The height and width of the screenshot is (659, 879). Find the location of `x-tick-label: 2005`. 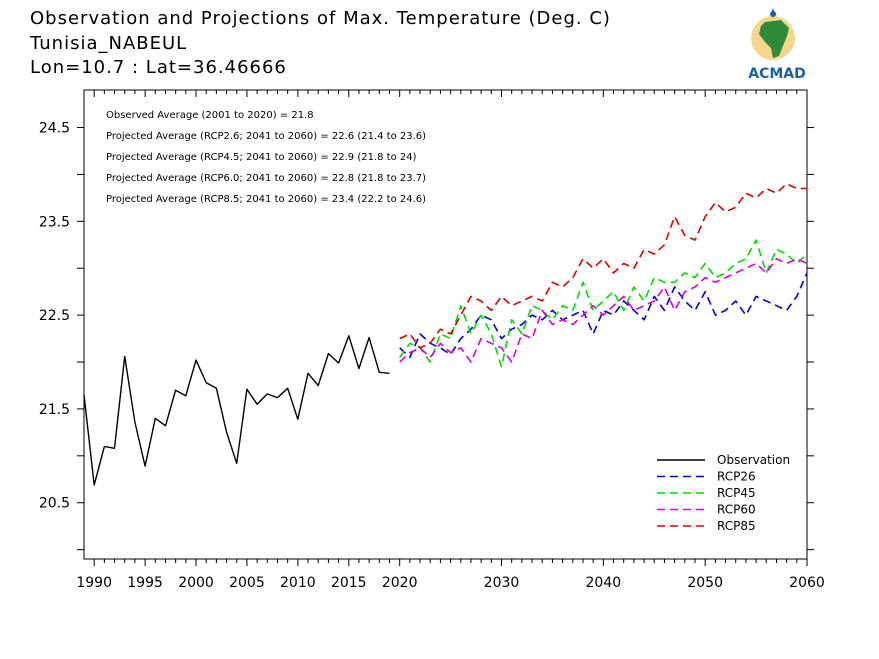

x-tick-label: 2005 is located at coordinates (247, 583).